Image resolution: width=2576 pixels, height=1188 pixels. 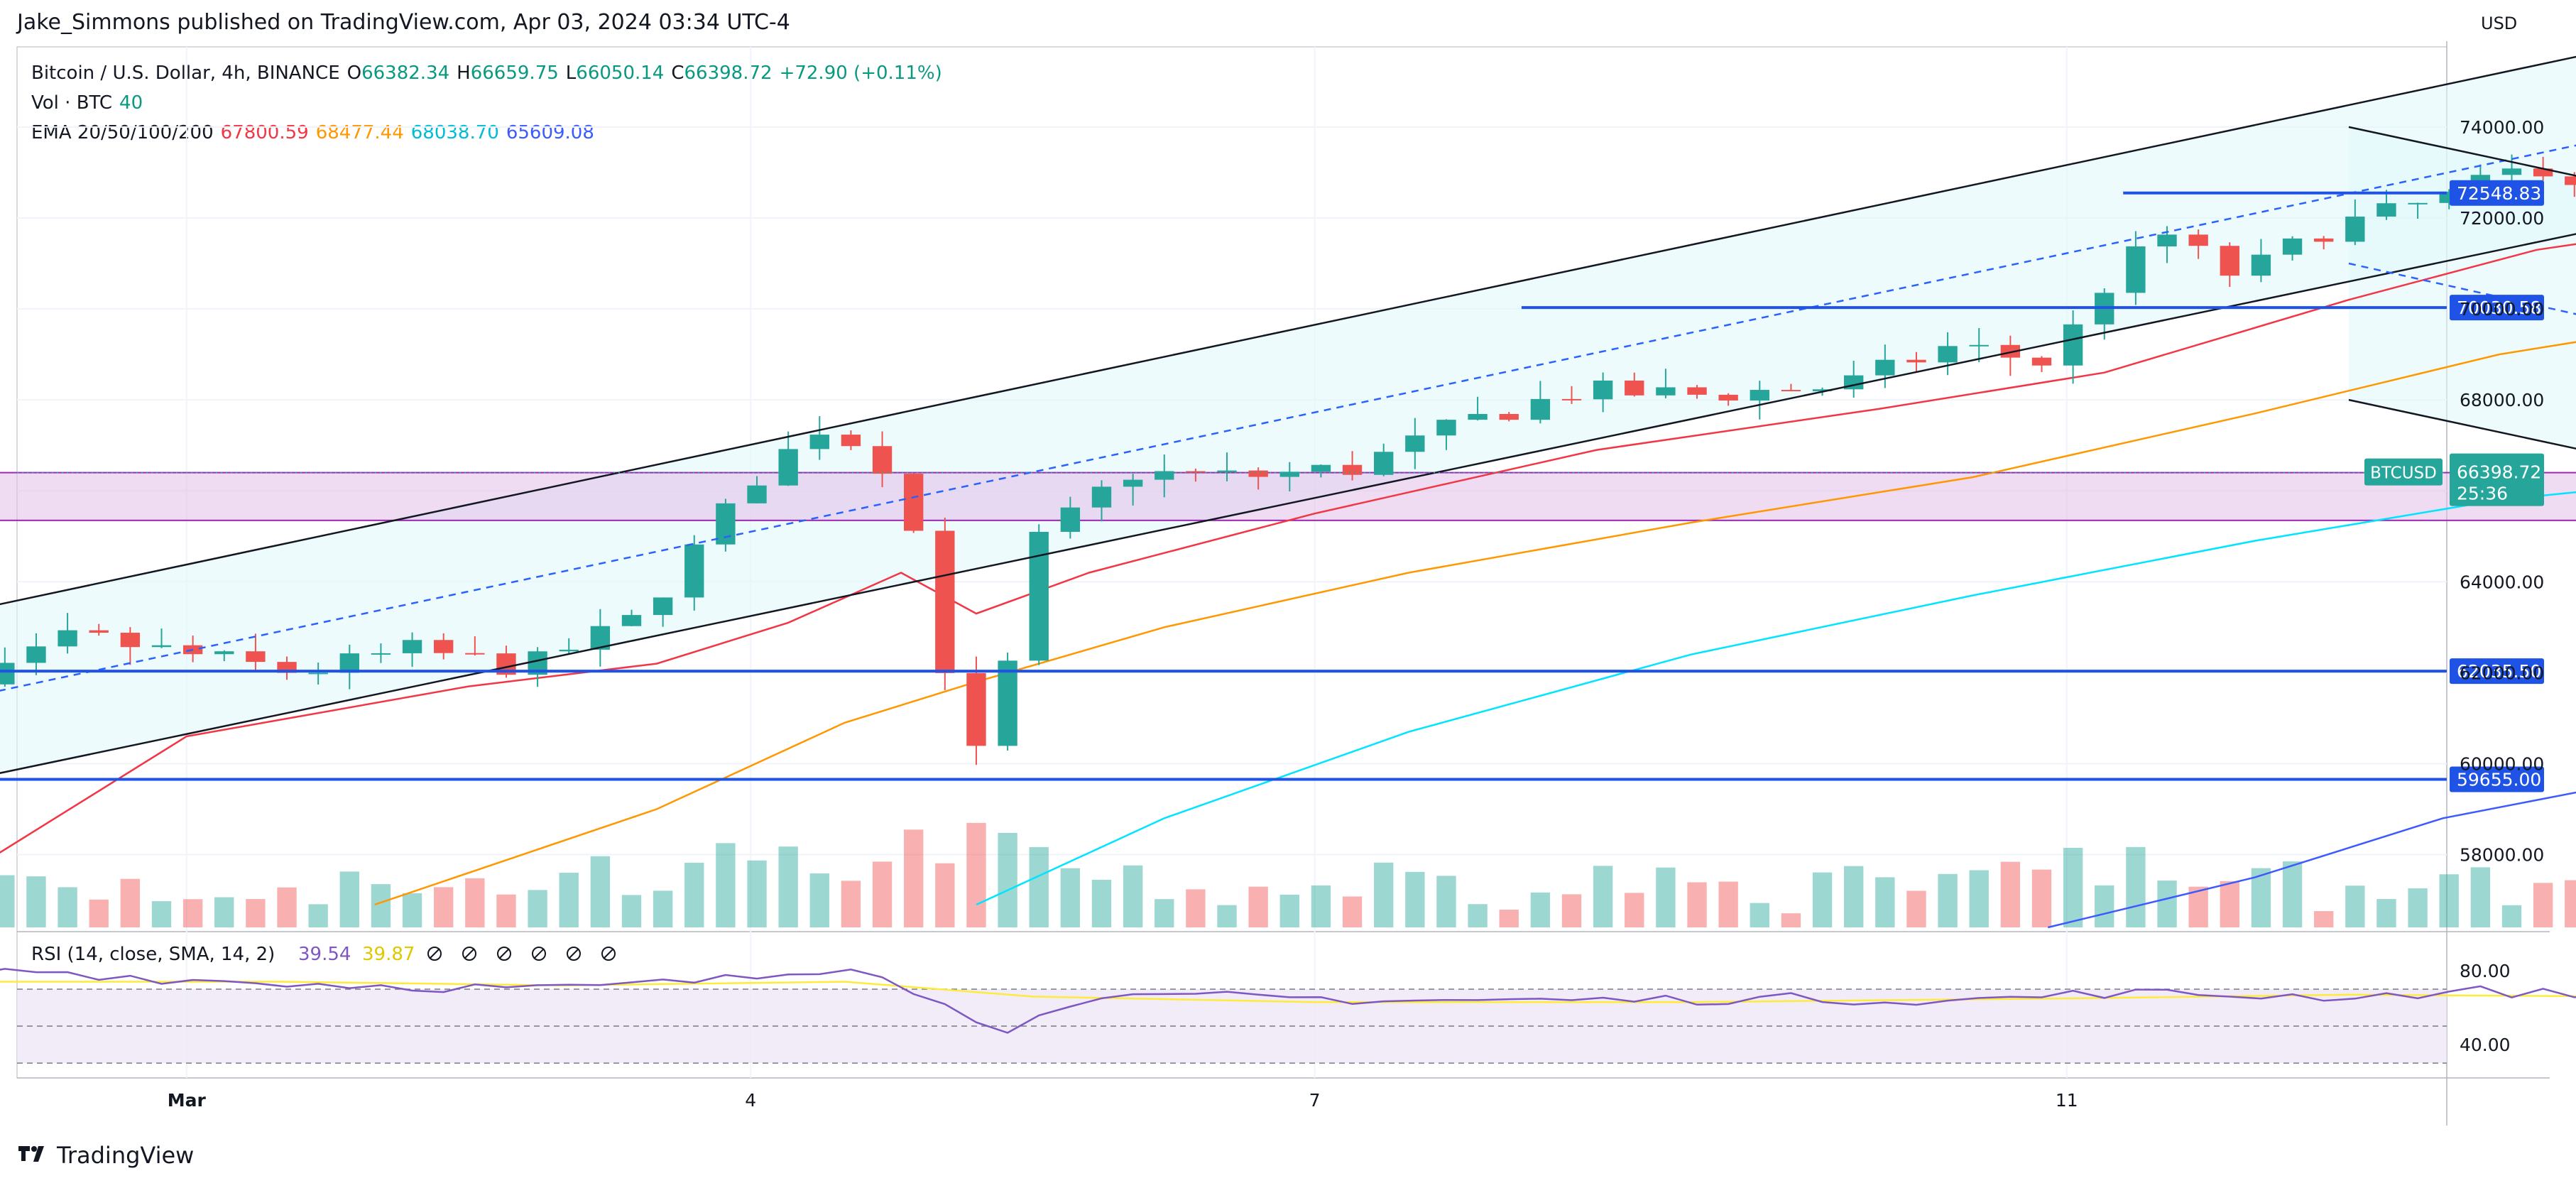 I want to click on legend-change: +72.90 (+0.11%), so click(x=860, y=73).